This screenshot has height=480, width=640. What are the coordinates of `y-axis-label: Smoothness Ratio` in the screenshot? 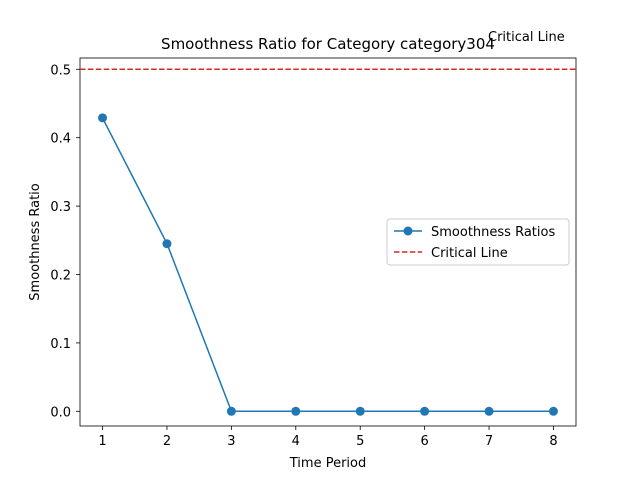 It's located at (35, 241).